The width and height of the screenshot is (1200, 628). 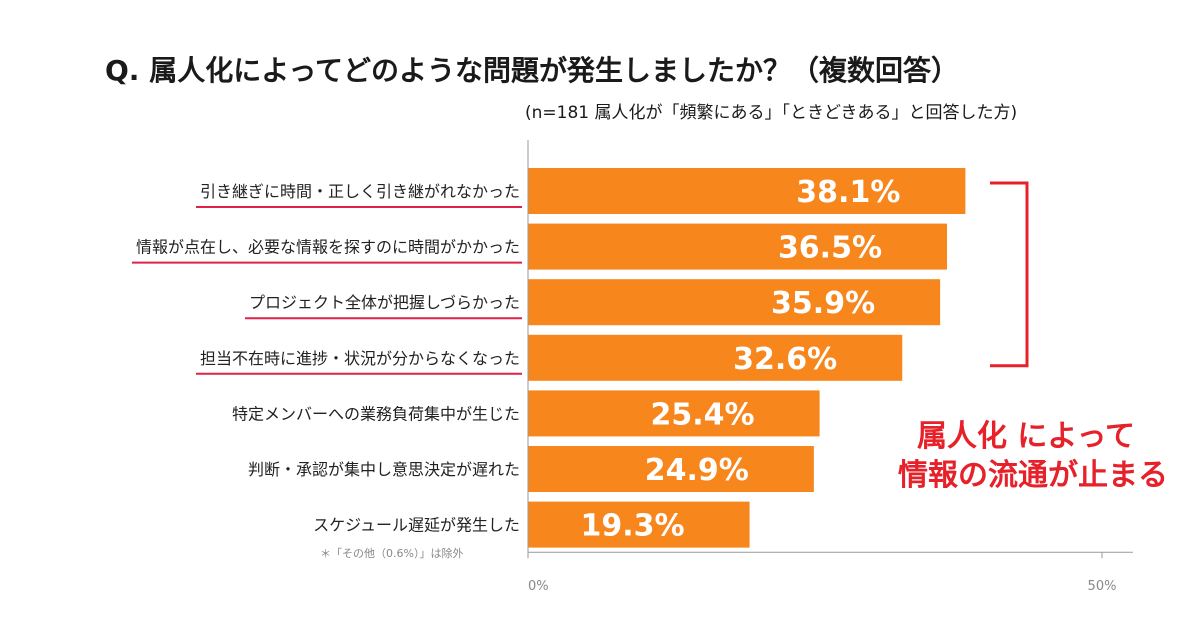 What do you see at coordinates (703, 414) in the screenshot?
I see `bar-value-label-5: 25.4%` at bounding box center [703, 414].